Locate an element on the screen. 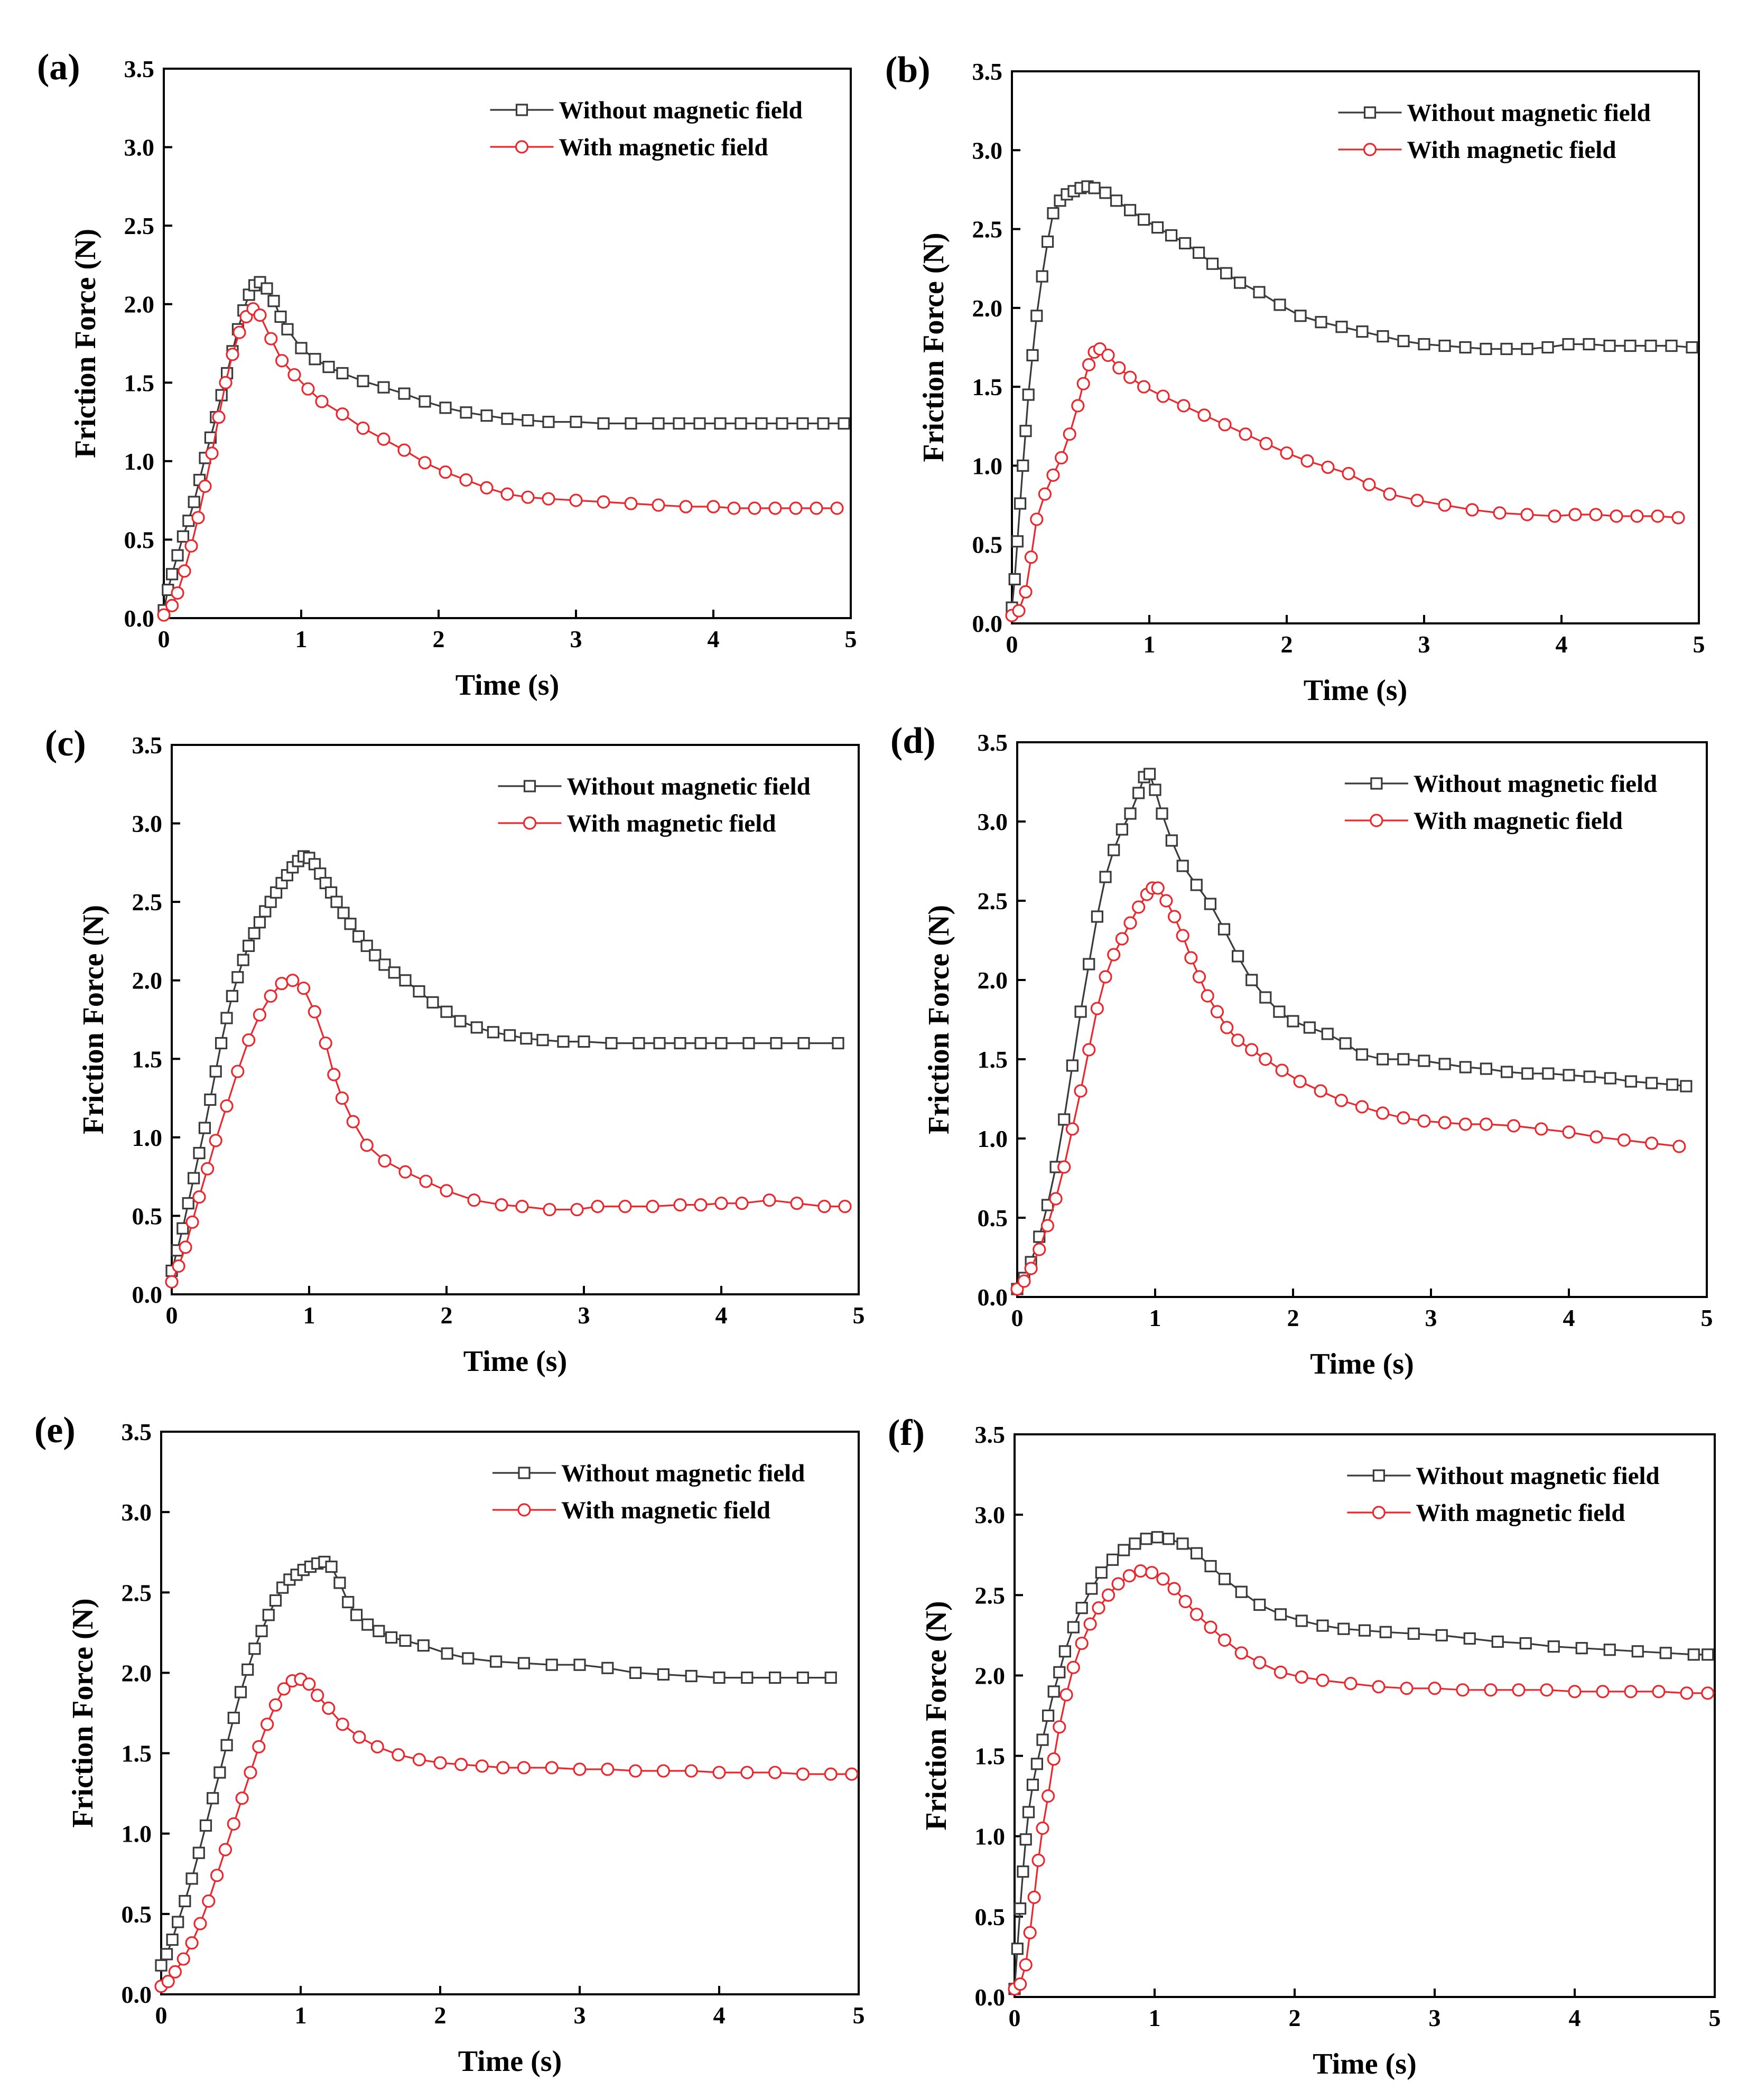 The width and height of the screenshot is (1757, 2100). x-tick-label: 0 is located at coordinates (1015, 2017).